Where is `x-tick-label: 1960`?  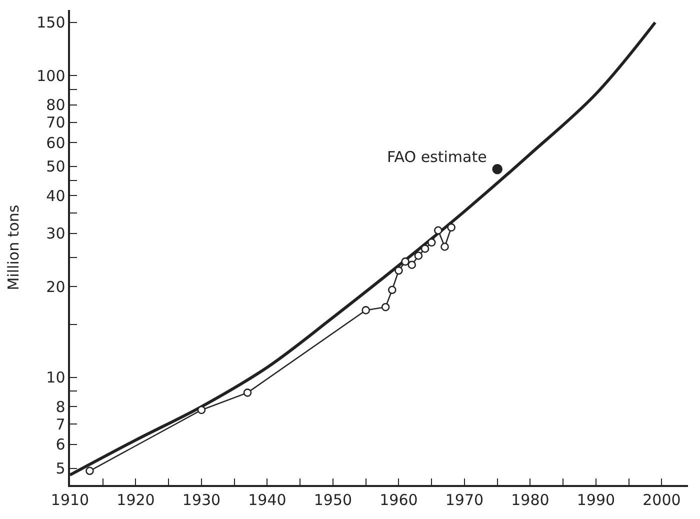 x-tick-label: 1960 is located at coordinates (399, 499).